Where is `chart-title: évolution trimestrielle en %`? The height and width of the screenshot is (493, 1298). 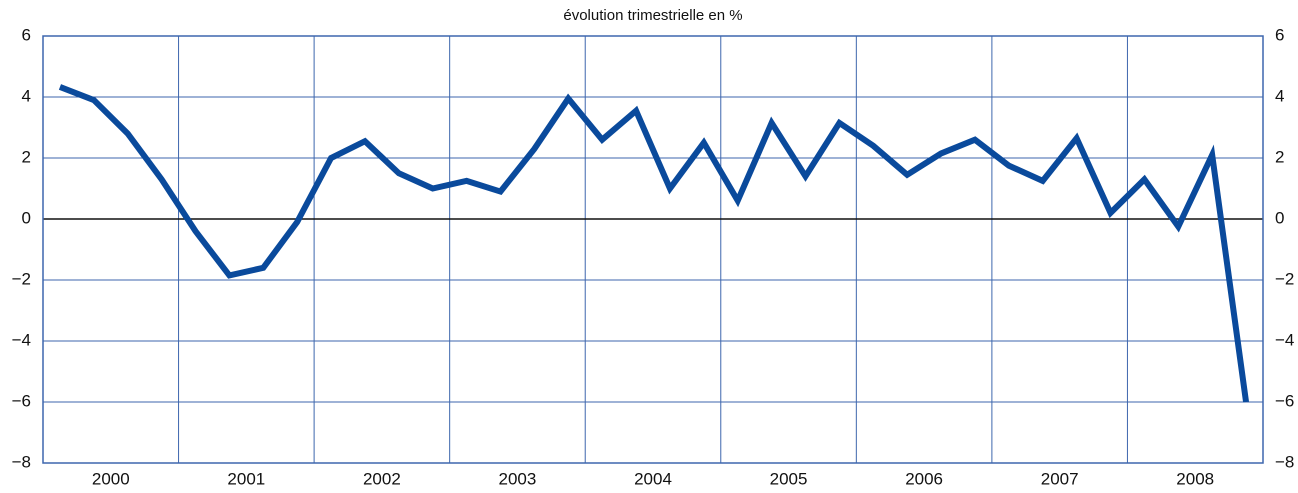 chart-title: évolution trimestrielle en % is located at coordinates (652, 15).